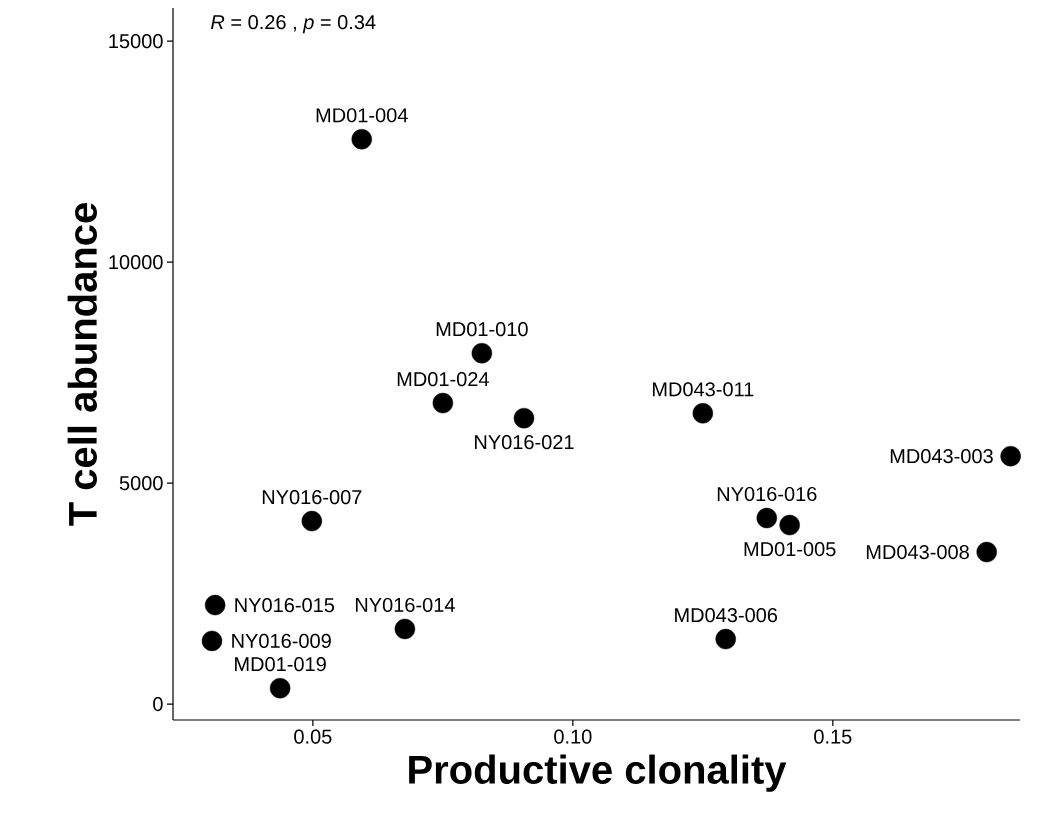  Describe the element at coordinates (703, 389) in the screenshot. I see `annotation: MD043-011` at that location.